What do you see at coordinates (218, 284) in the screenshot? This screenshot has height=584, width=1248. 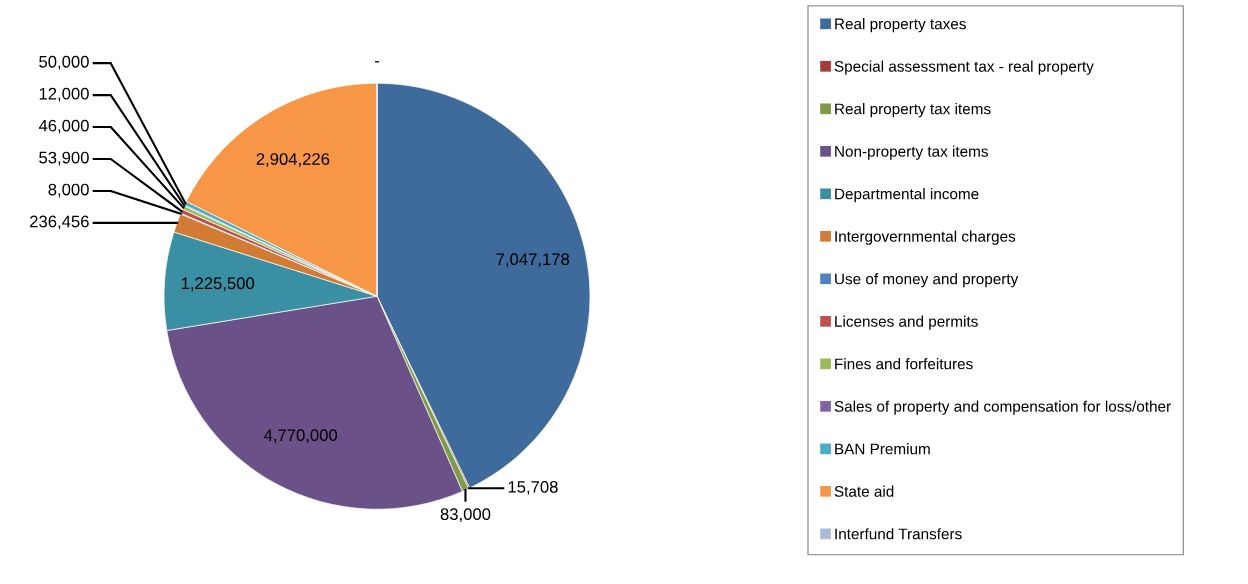 I see `data-label: 1,225,500` at bounding box center [218, 284].